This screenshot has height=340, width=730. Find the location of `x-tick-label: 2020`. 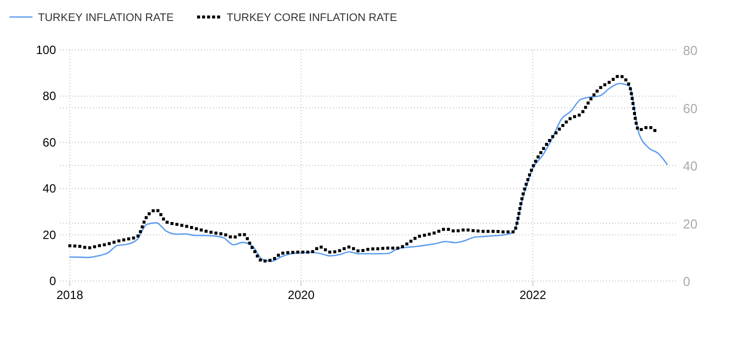

x-tick-label: 2020 is located at coordinates (301, 295).